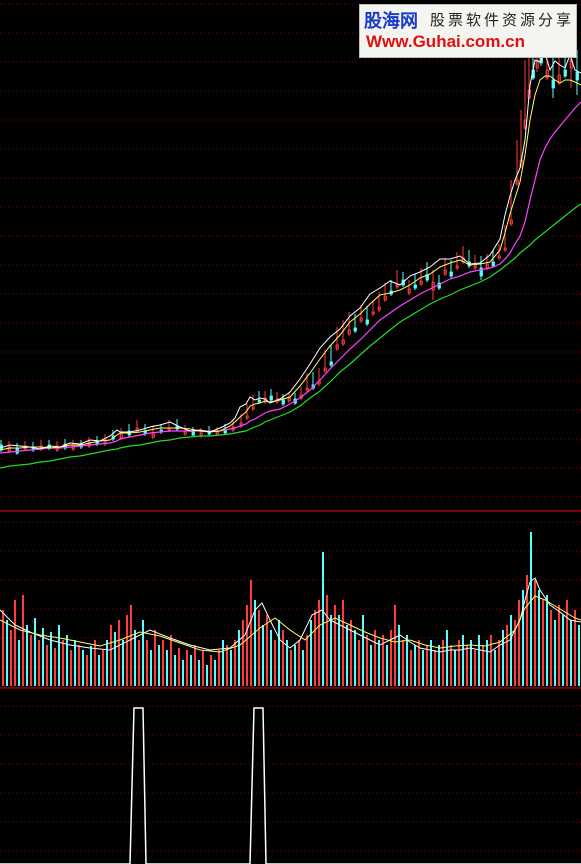  What do you see at coordinates (391, 21) in the screenshot?
I see `watermark-logo: 股海网` at bounding box center [391, 21].